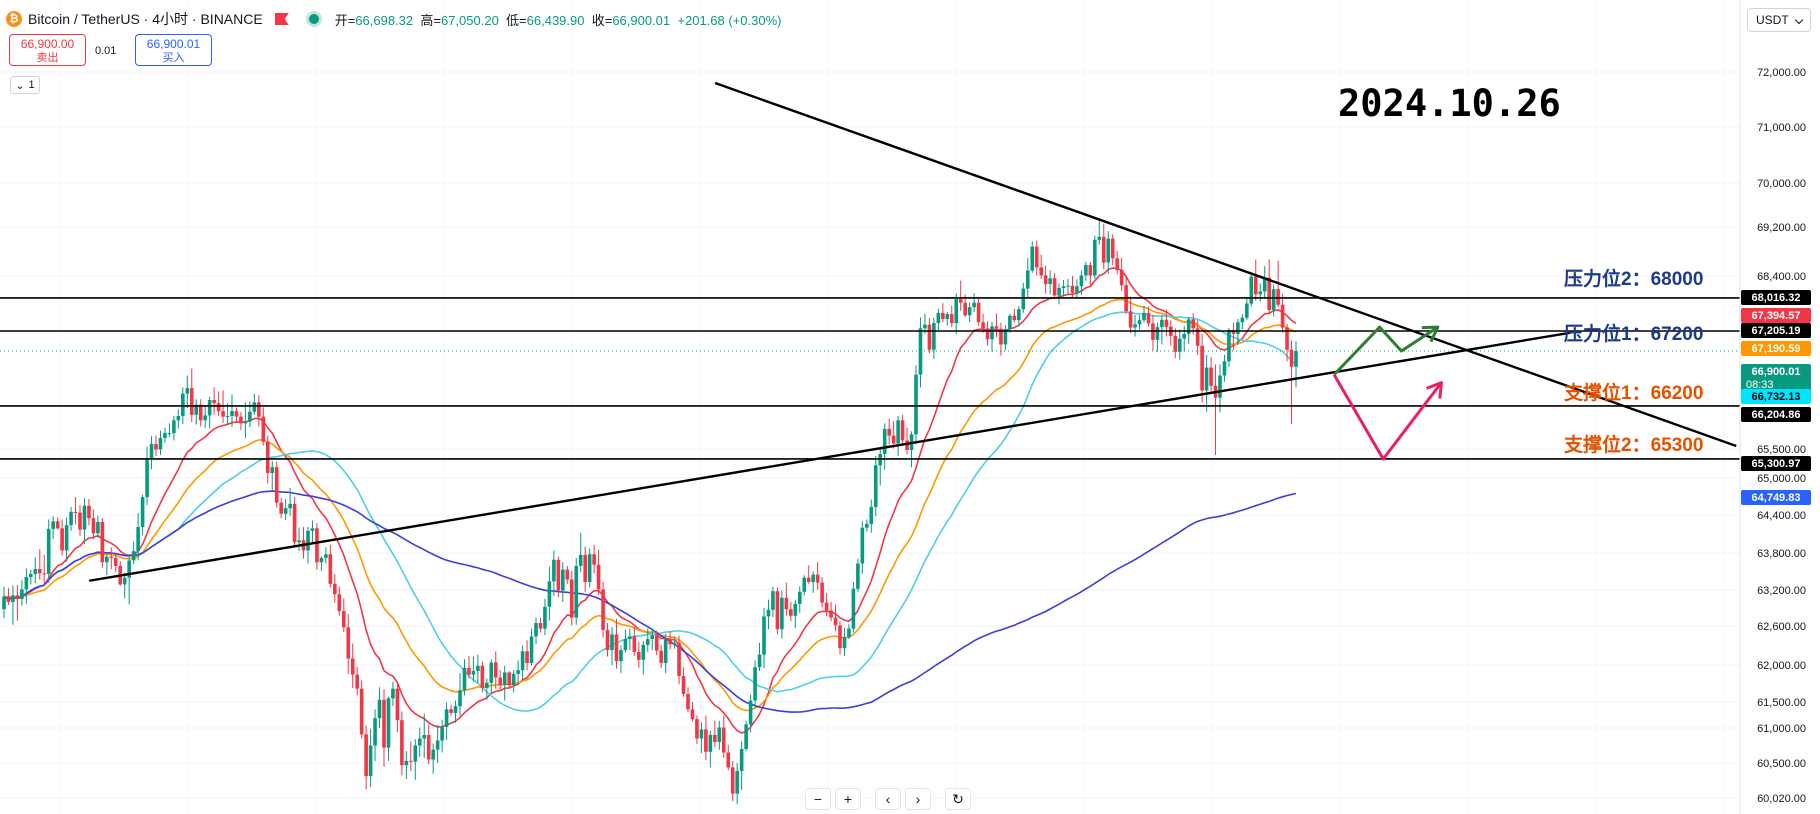 The width and height of the screenshot is (1820, 814). I want to click on indicators-toggle: ⌄ 1, so click(25, 85).